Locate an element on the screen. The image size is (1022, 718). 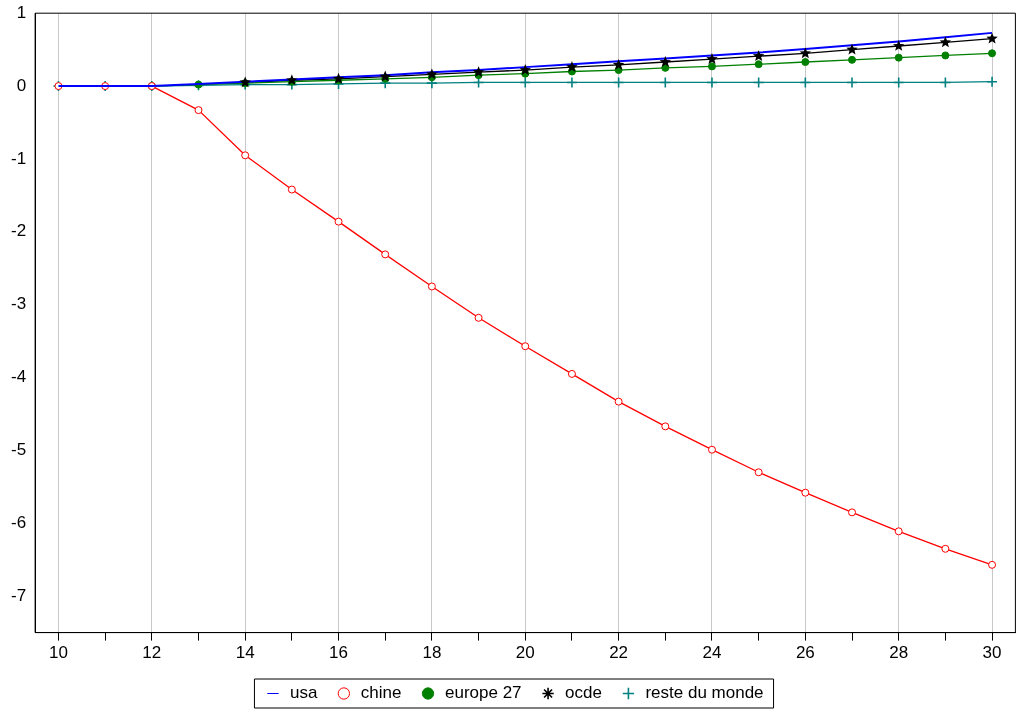
x-tick-label: 12 is located at coordinates (152, 653).